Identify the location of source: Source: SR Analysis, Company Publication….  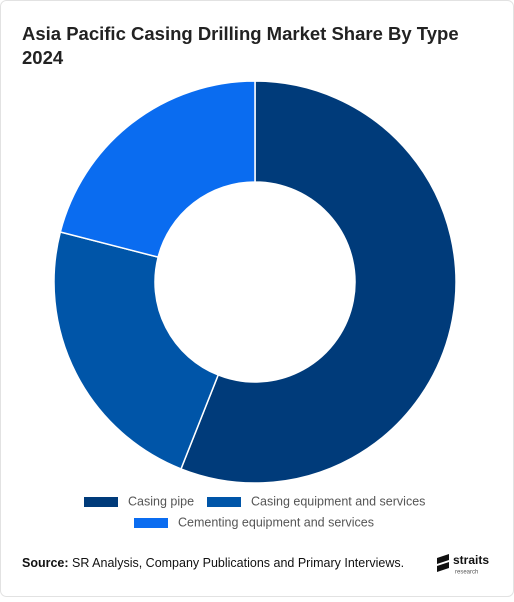
(213, 563).